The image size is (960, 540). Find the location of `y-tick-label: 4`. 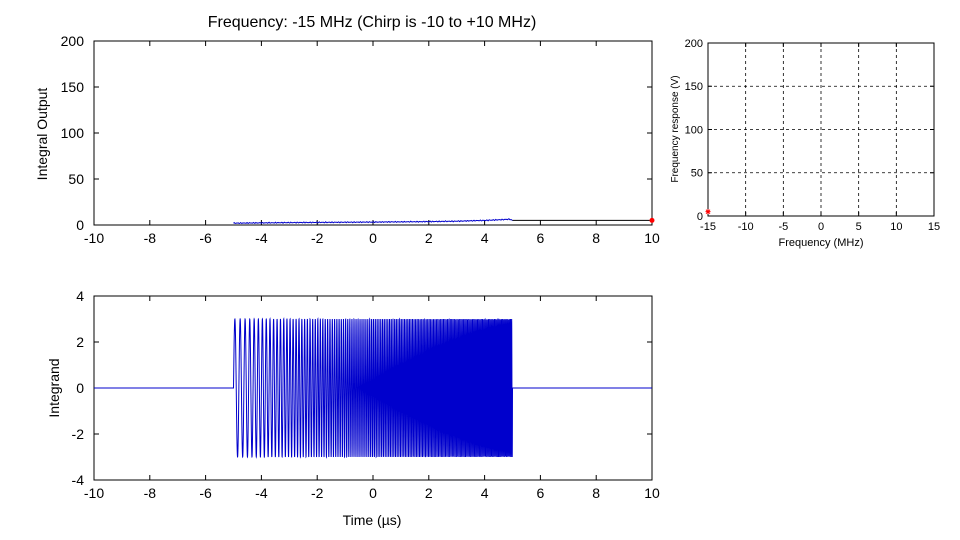

y-tick-label: 4 is located at coordinates (80, 296).